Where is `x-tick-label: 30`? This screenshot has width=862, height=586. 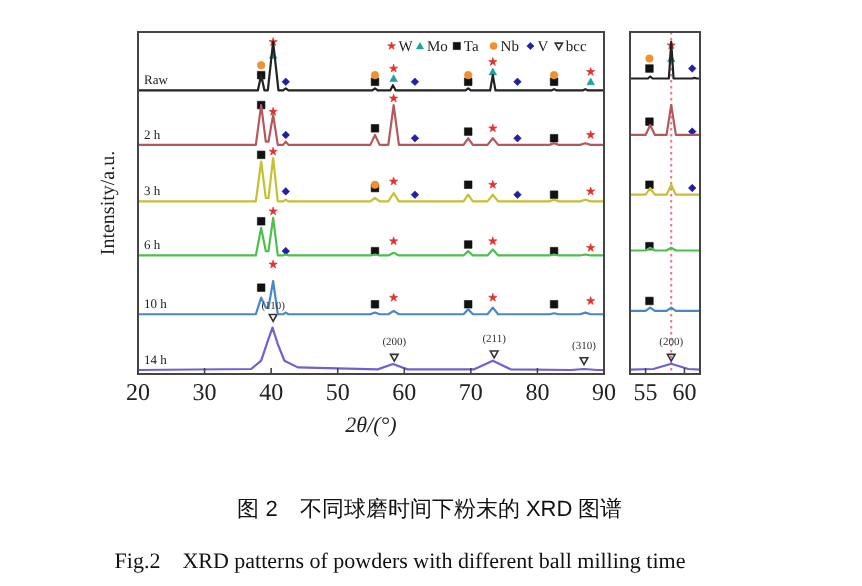
x-tick-label: 30 is located at coordinates (204, 392).